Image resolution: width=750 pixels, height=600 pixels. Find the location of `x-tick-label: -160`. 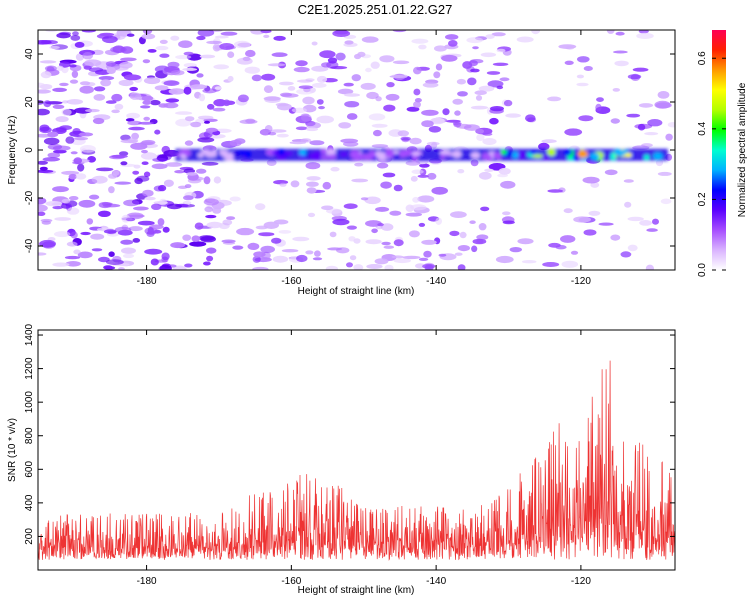

x-tick-label: -160 is located at coordinates (291, 281).